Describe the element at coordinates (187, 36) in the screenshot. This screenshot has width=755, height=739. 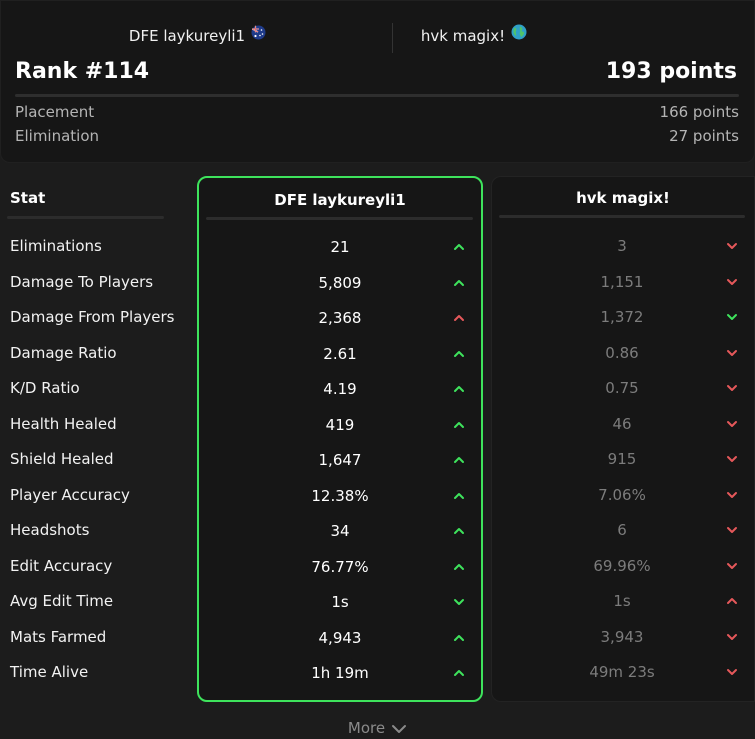
I see `player1-name-label: DFE laykureyli1` at that location.